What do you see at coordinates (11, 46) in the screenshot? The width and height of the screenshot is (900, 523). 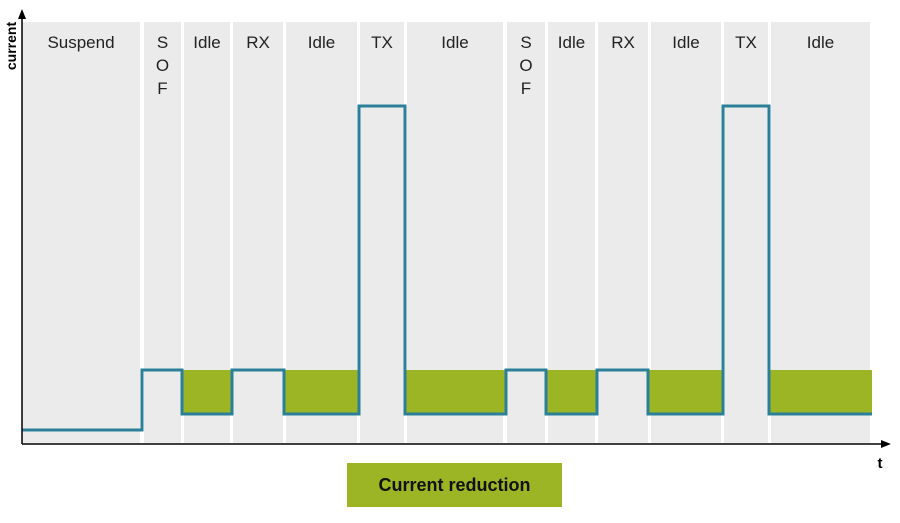 I see `y-axis-label: current` at bounding box center [11, 46].